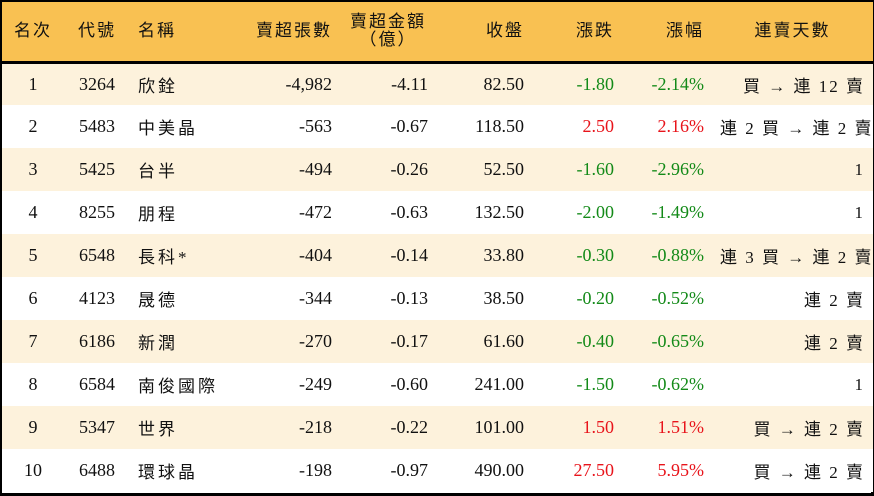 This screenshot has width=874, height=496. I want to click on header-row: 名次 代號 名稱 賣超張數 賣超金額 （億） 收盤 漲跌 漲幅 連賣天數, so click(437, 33).